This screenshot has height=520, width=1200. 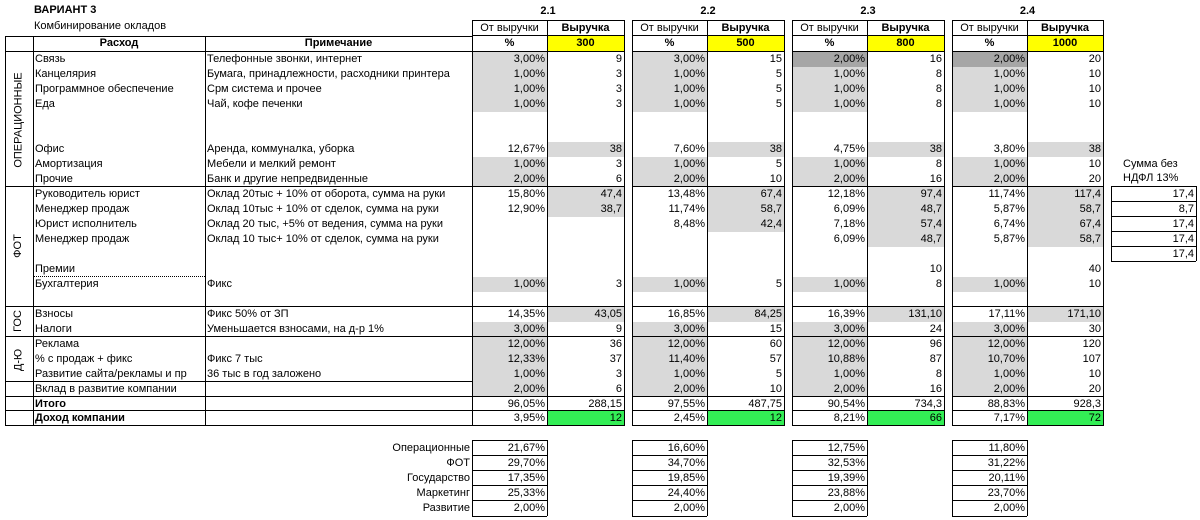 I want to click on percent-cell: 12,18%, so click(x=846, y=194).